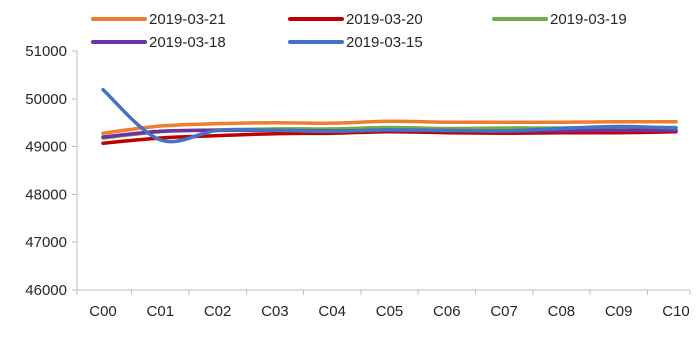  Describe the element at coordinates (275, 311) in the screenshot. I see `x-tick-label: C03` at that location.